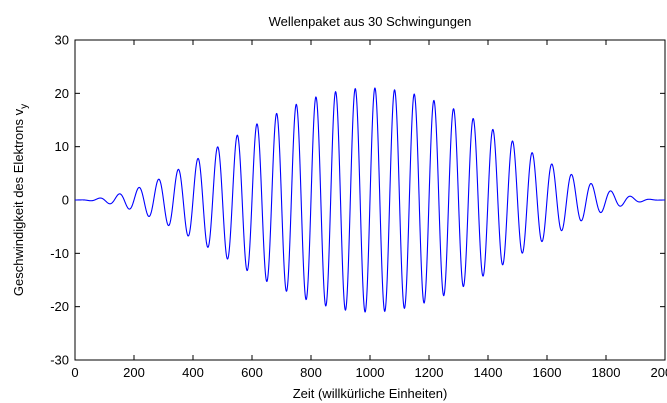  I want to click on x-tick-label: 1000, so click(370, 372).